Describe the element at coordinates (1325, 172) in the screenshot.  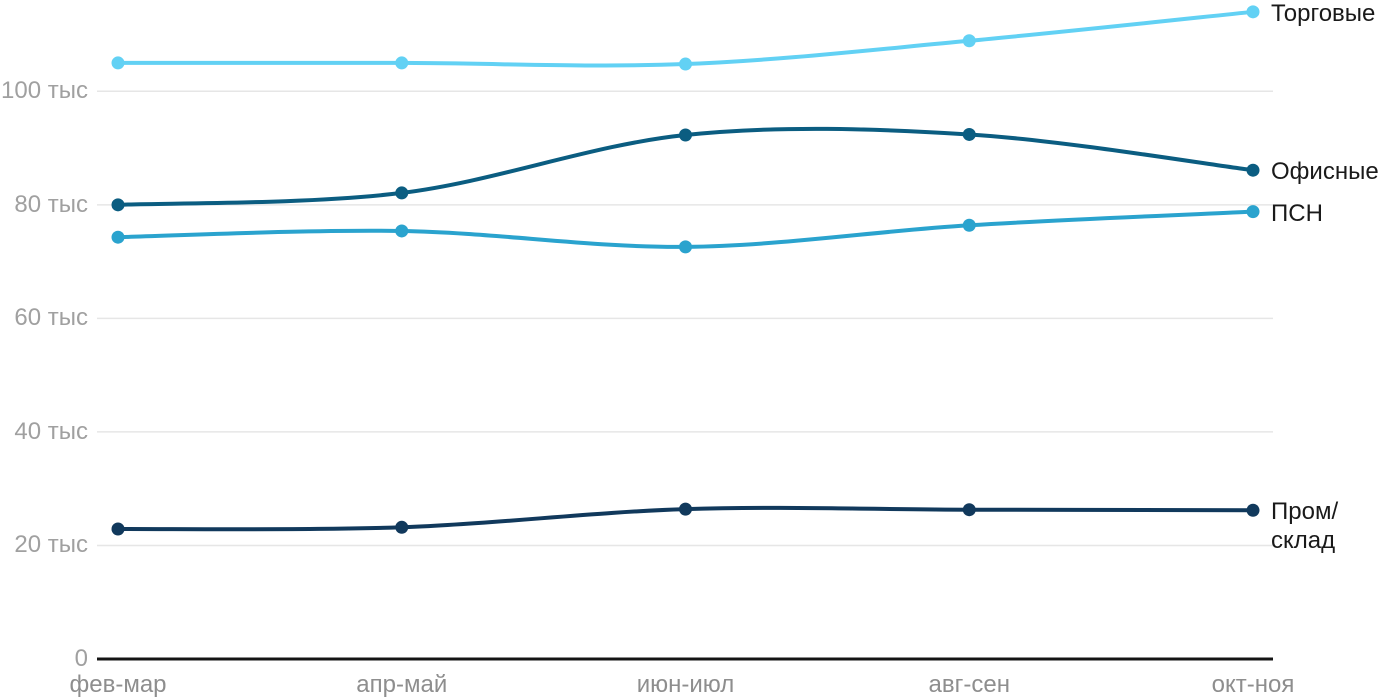
I see `series-label-1: Офисные` at that location.